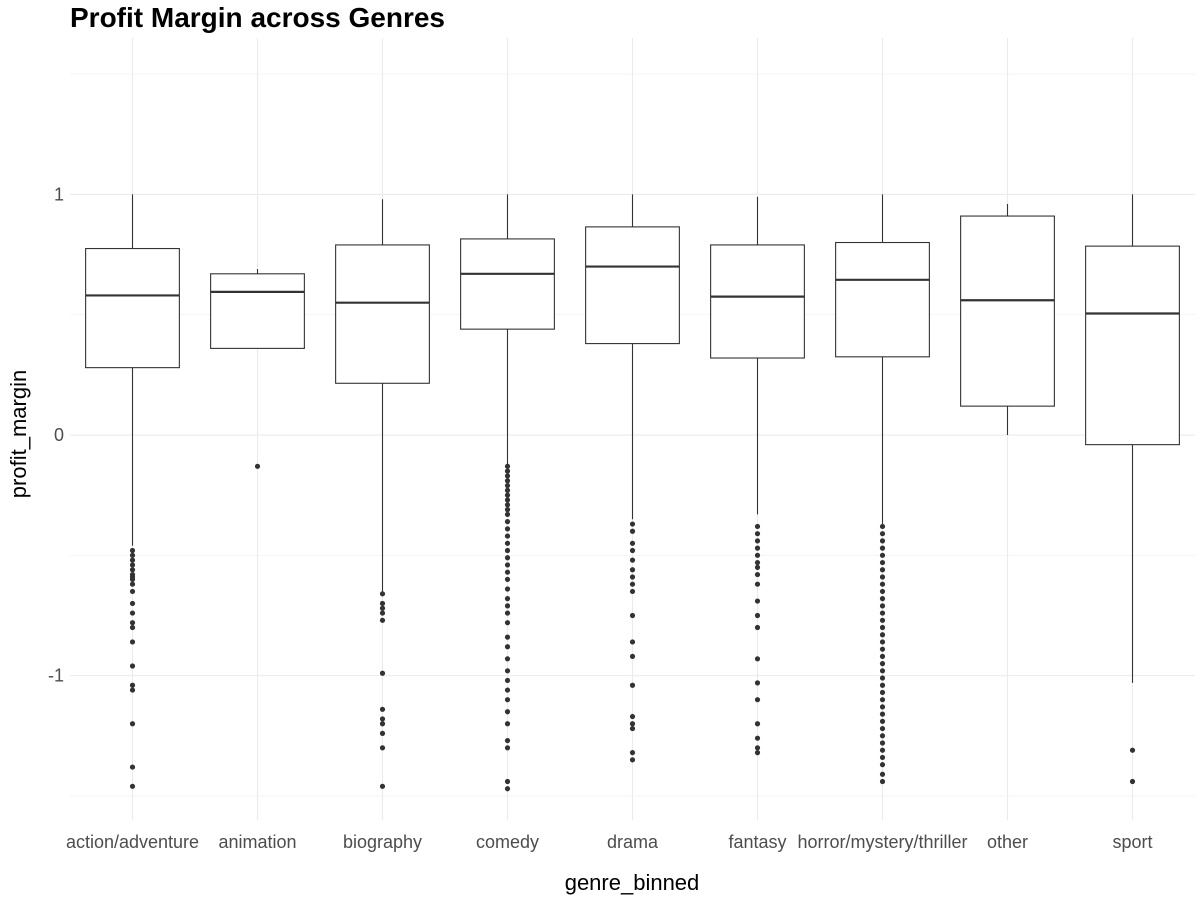 Image resolution: width=1200 pixels, height=900 pixels. Describe the element at coordinates (382, 842) in the screenshot. I see `x-tick-label: biography` at that location.